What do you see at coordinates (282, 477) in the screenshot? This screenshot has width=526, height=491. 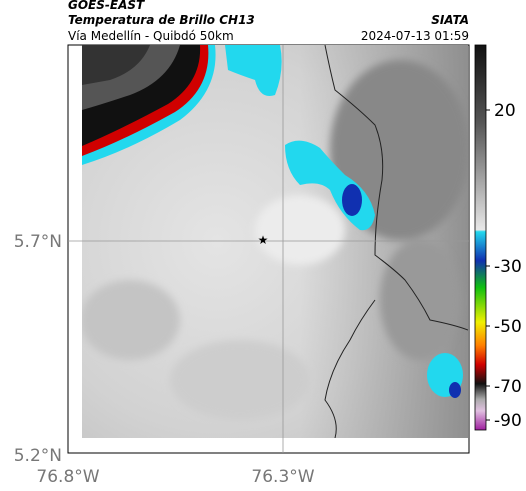 I see `lon-label: 76.3°W` at bounding box center [282, 477].